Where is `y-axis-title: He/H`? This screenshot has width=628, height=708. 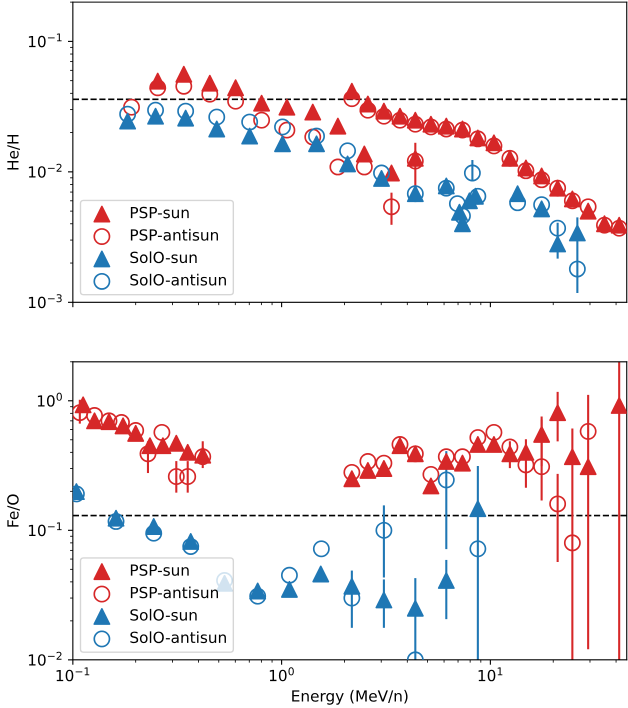
y-axis-title: He/H is located at coordinates (13, 152).